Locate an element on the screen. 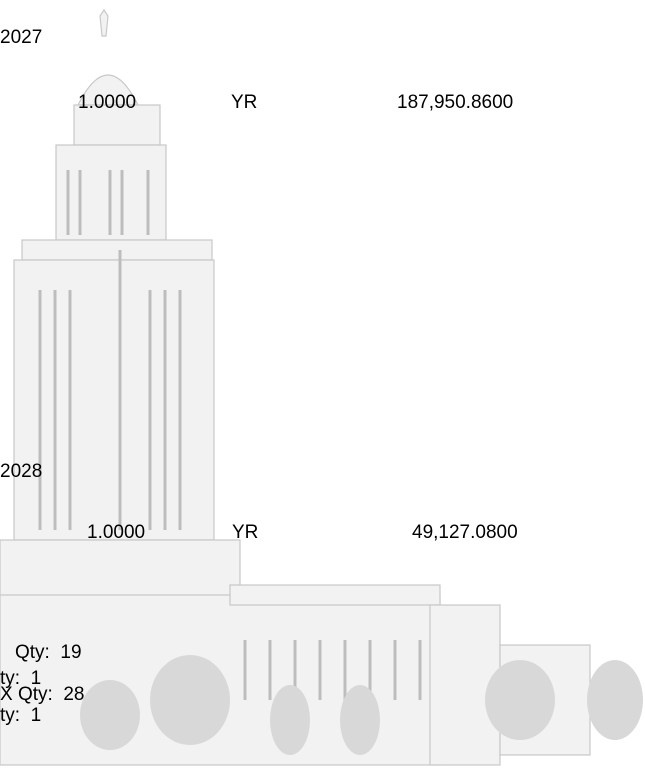  year-heading: 2028 is located at coordinates (21, 471).